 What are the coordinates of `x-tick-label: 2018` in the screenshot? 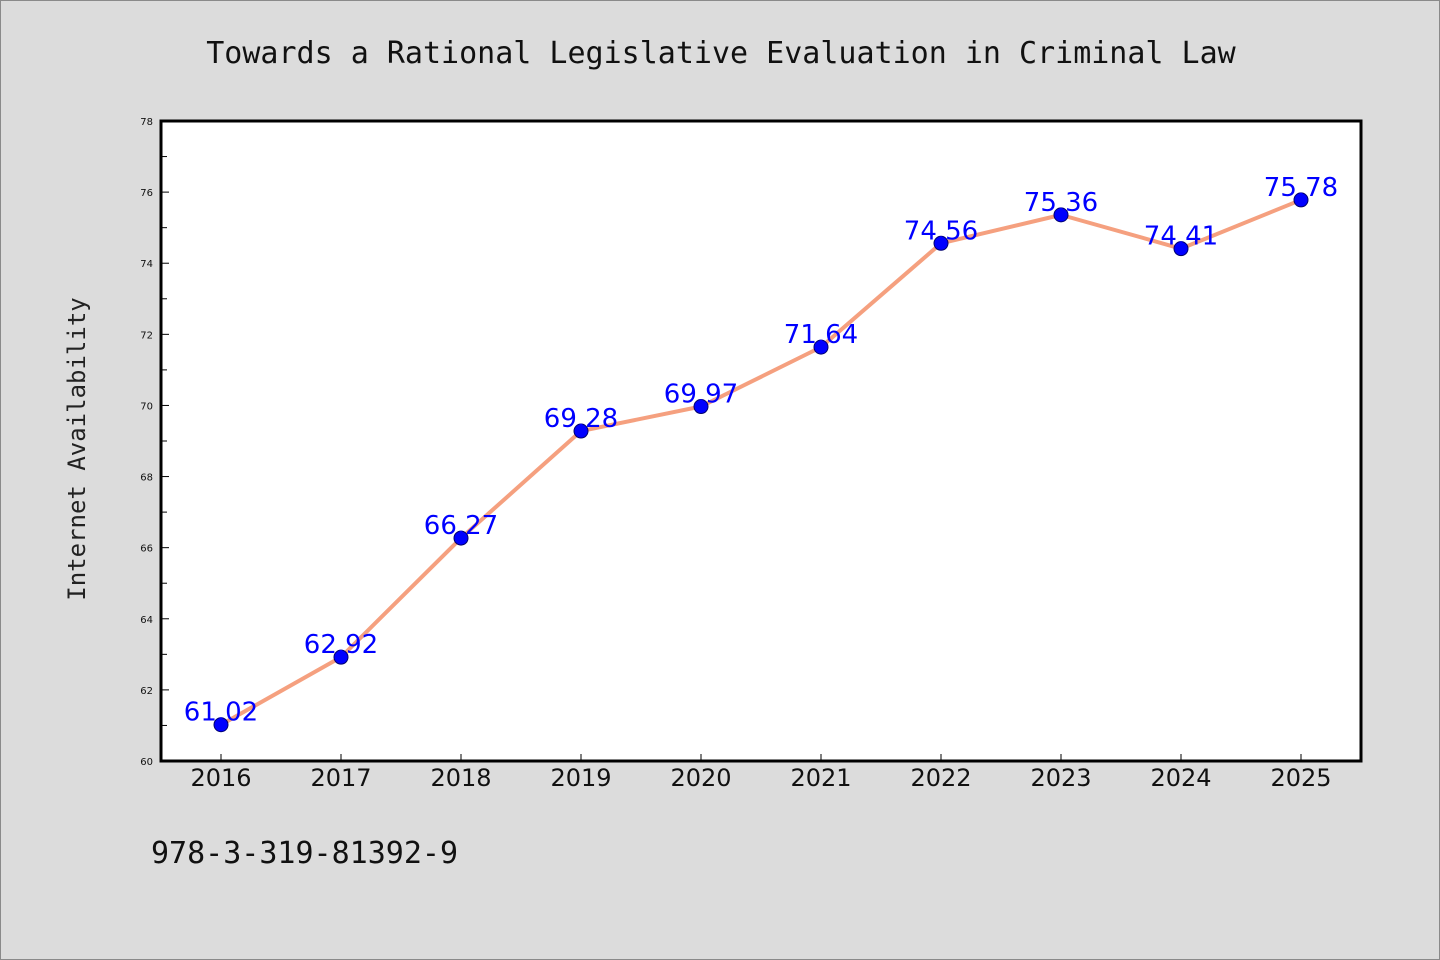 It's located at (460, 778).